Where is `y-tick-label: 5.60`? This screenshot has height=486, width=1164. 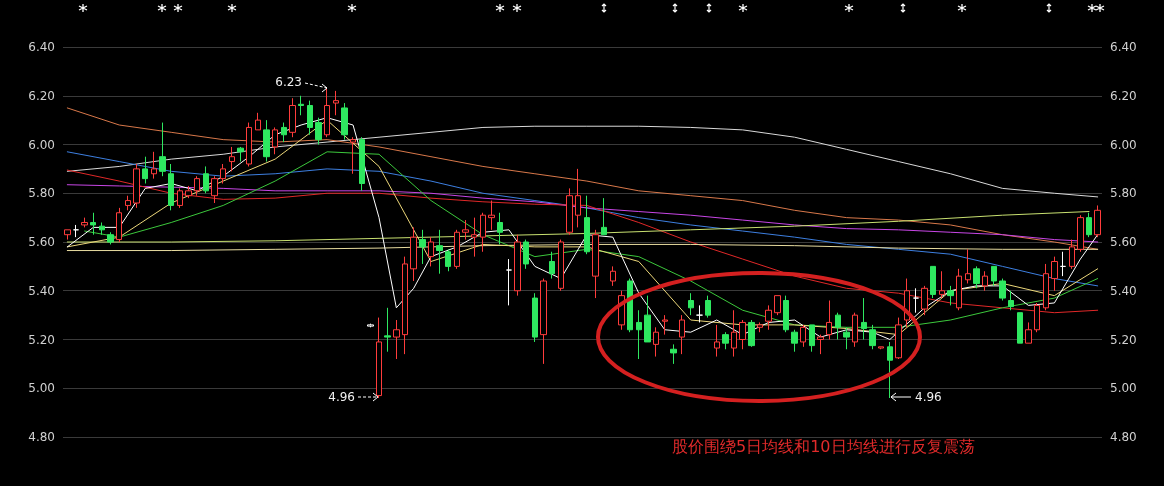
y-tick-label: 5.60 is located at coordinates (41, 242).